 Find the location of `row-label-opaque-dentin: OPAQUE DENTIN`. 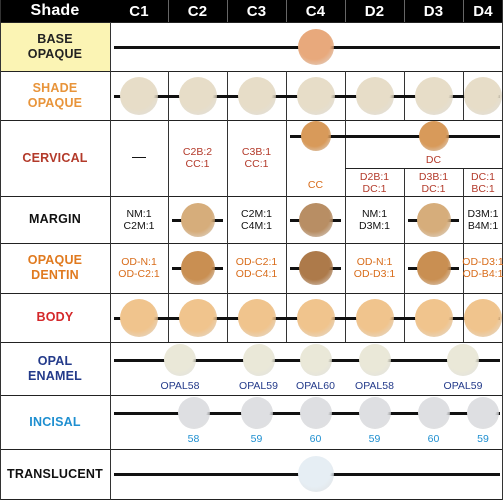

row-label-opaque-dentin: OPAQUE DENTIN is located at coordinates (55, 267).